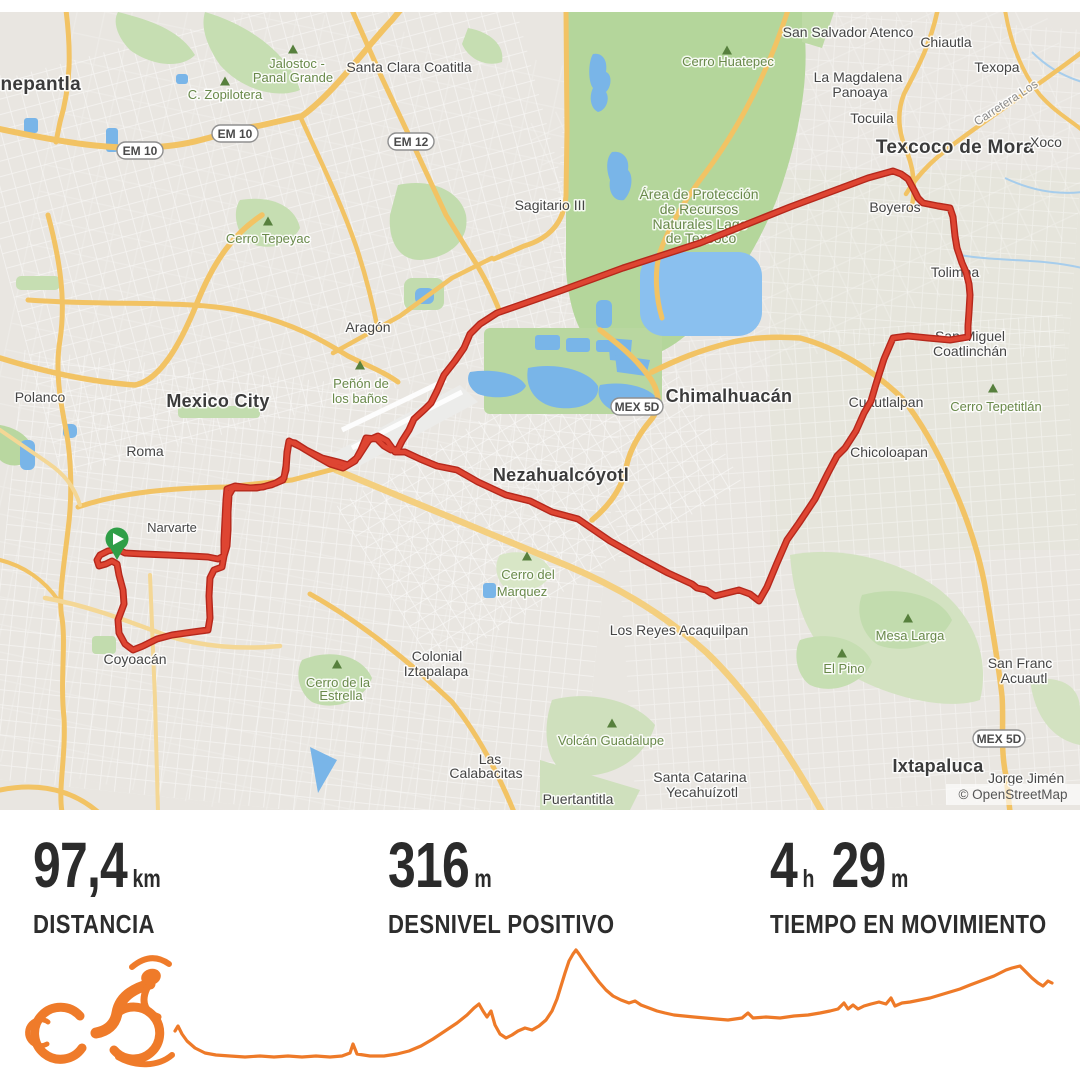  Describe the element at coordinates (341, 695) in the screenshot. I see `map-label: Estrella` at that location.